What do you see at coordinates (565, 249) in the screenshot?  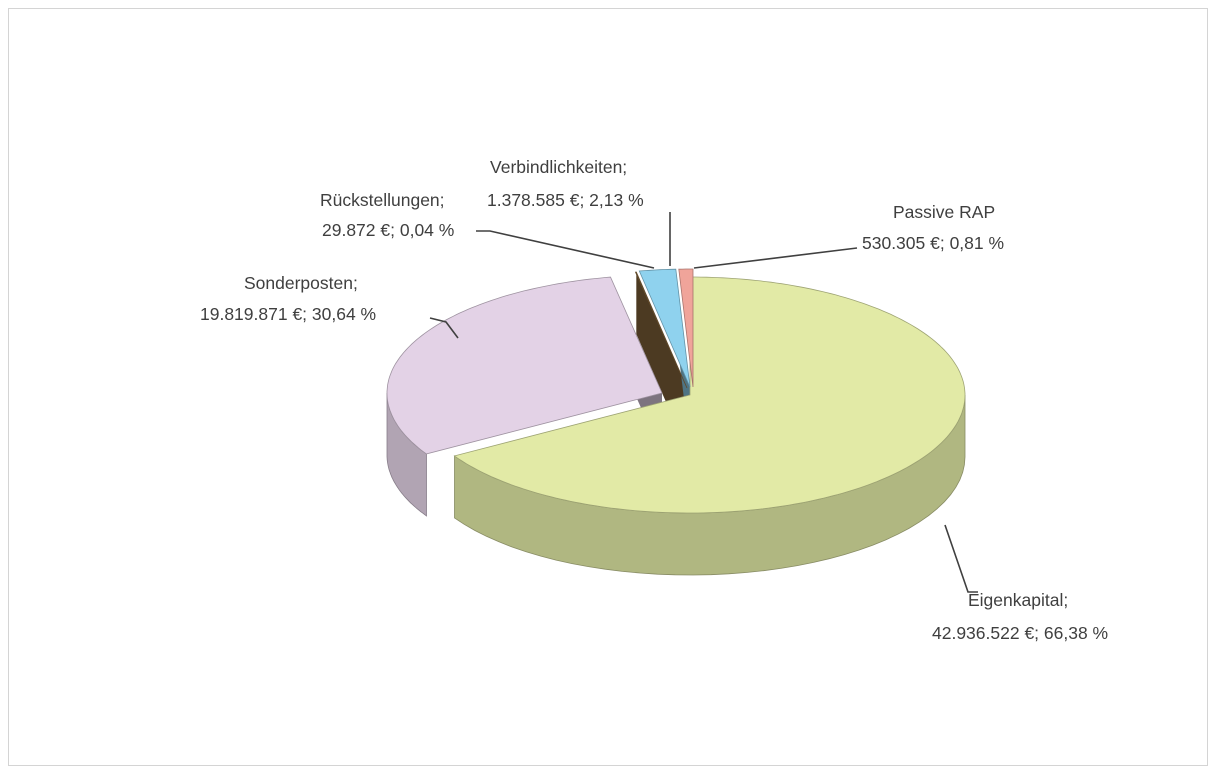 I see `leader-rueckstellungen` at bounding box center [565, 249].